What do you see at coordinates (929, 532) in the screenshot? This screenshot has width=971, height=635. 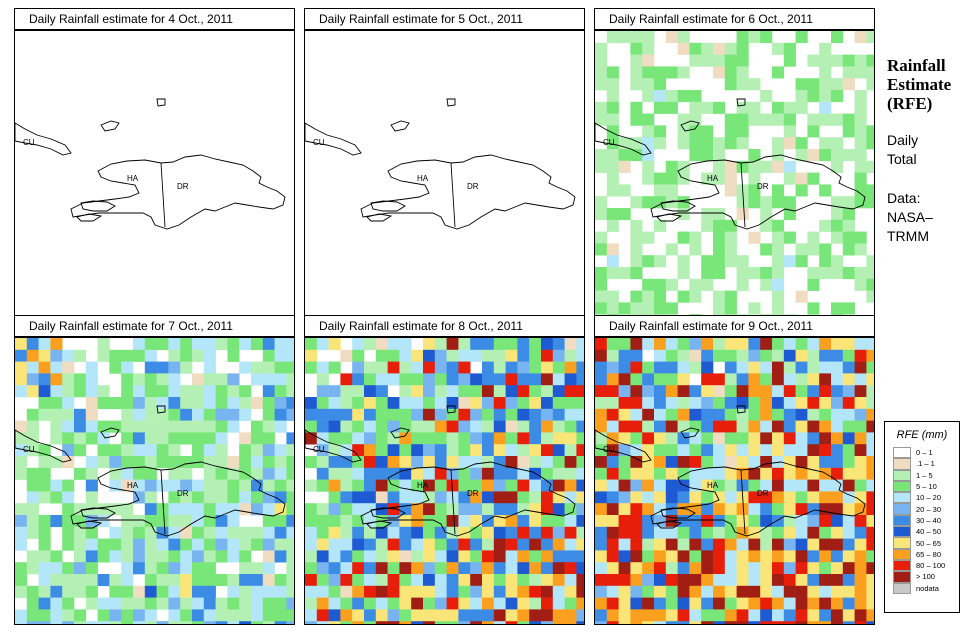 I see `legend-label: 40 – 50` at bounding box center [929, 532].